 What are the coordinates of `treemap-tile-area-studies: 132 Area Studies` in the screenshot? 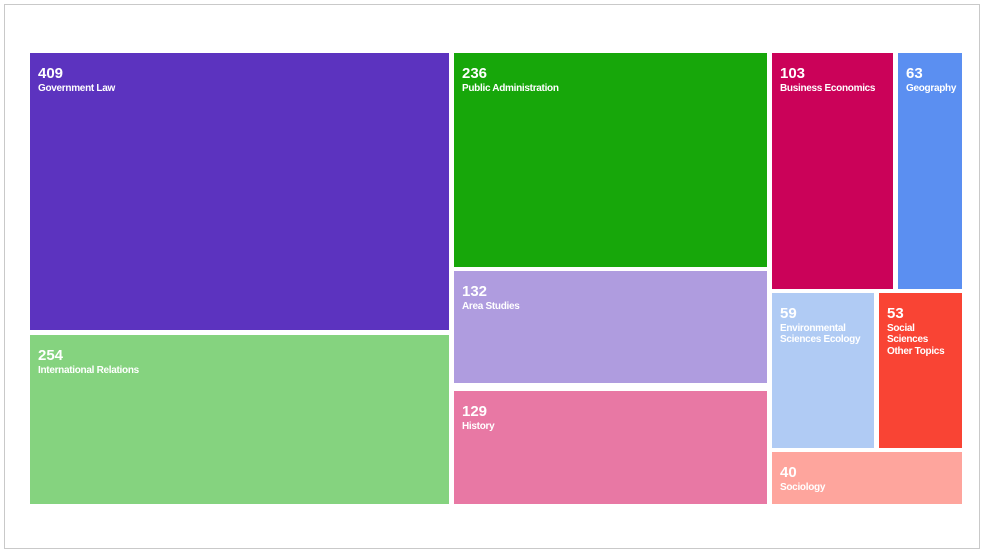 It's located at (610, 327).